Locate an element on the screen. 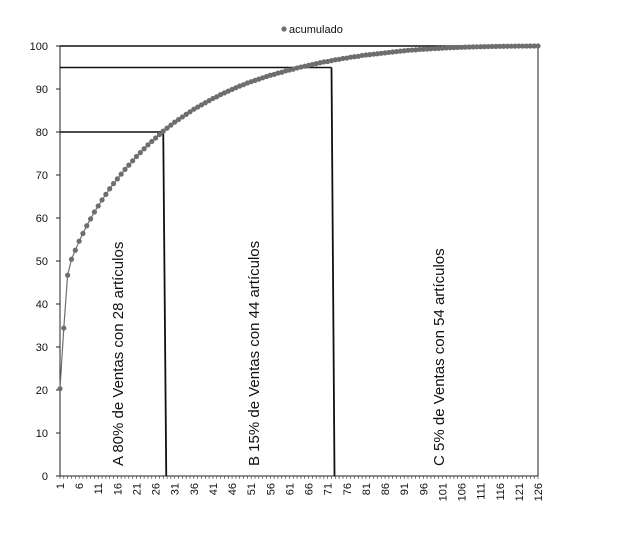  y-tick-label: 0 is located at coordinates (45, 477).